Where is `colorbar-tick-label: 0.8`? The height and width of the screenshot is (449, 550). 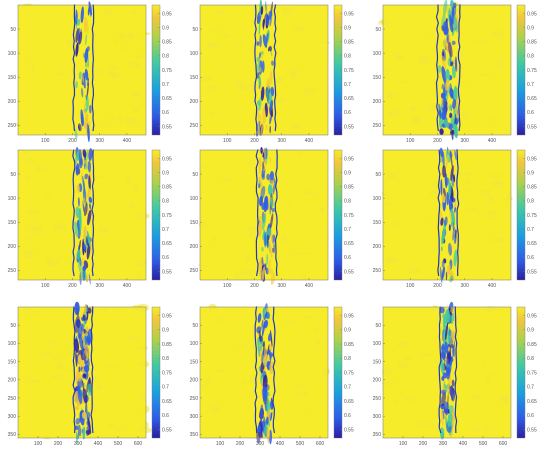 colorbar-tick-label: 0.8 is located at coordinates (165, 202).